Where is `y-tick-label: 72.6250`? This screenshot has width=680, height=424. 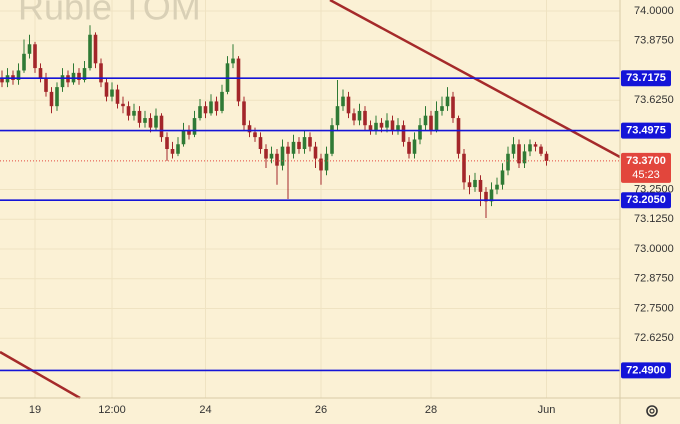 y-tick-label: 72.6250 is located at coordinates (654, 338).